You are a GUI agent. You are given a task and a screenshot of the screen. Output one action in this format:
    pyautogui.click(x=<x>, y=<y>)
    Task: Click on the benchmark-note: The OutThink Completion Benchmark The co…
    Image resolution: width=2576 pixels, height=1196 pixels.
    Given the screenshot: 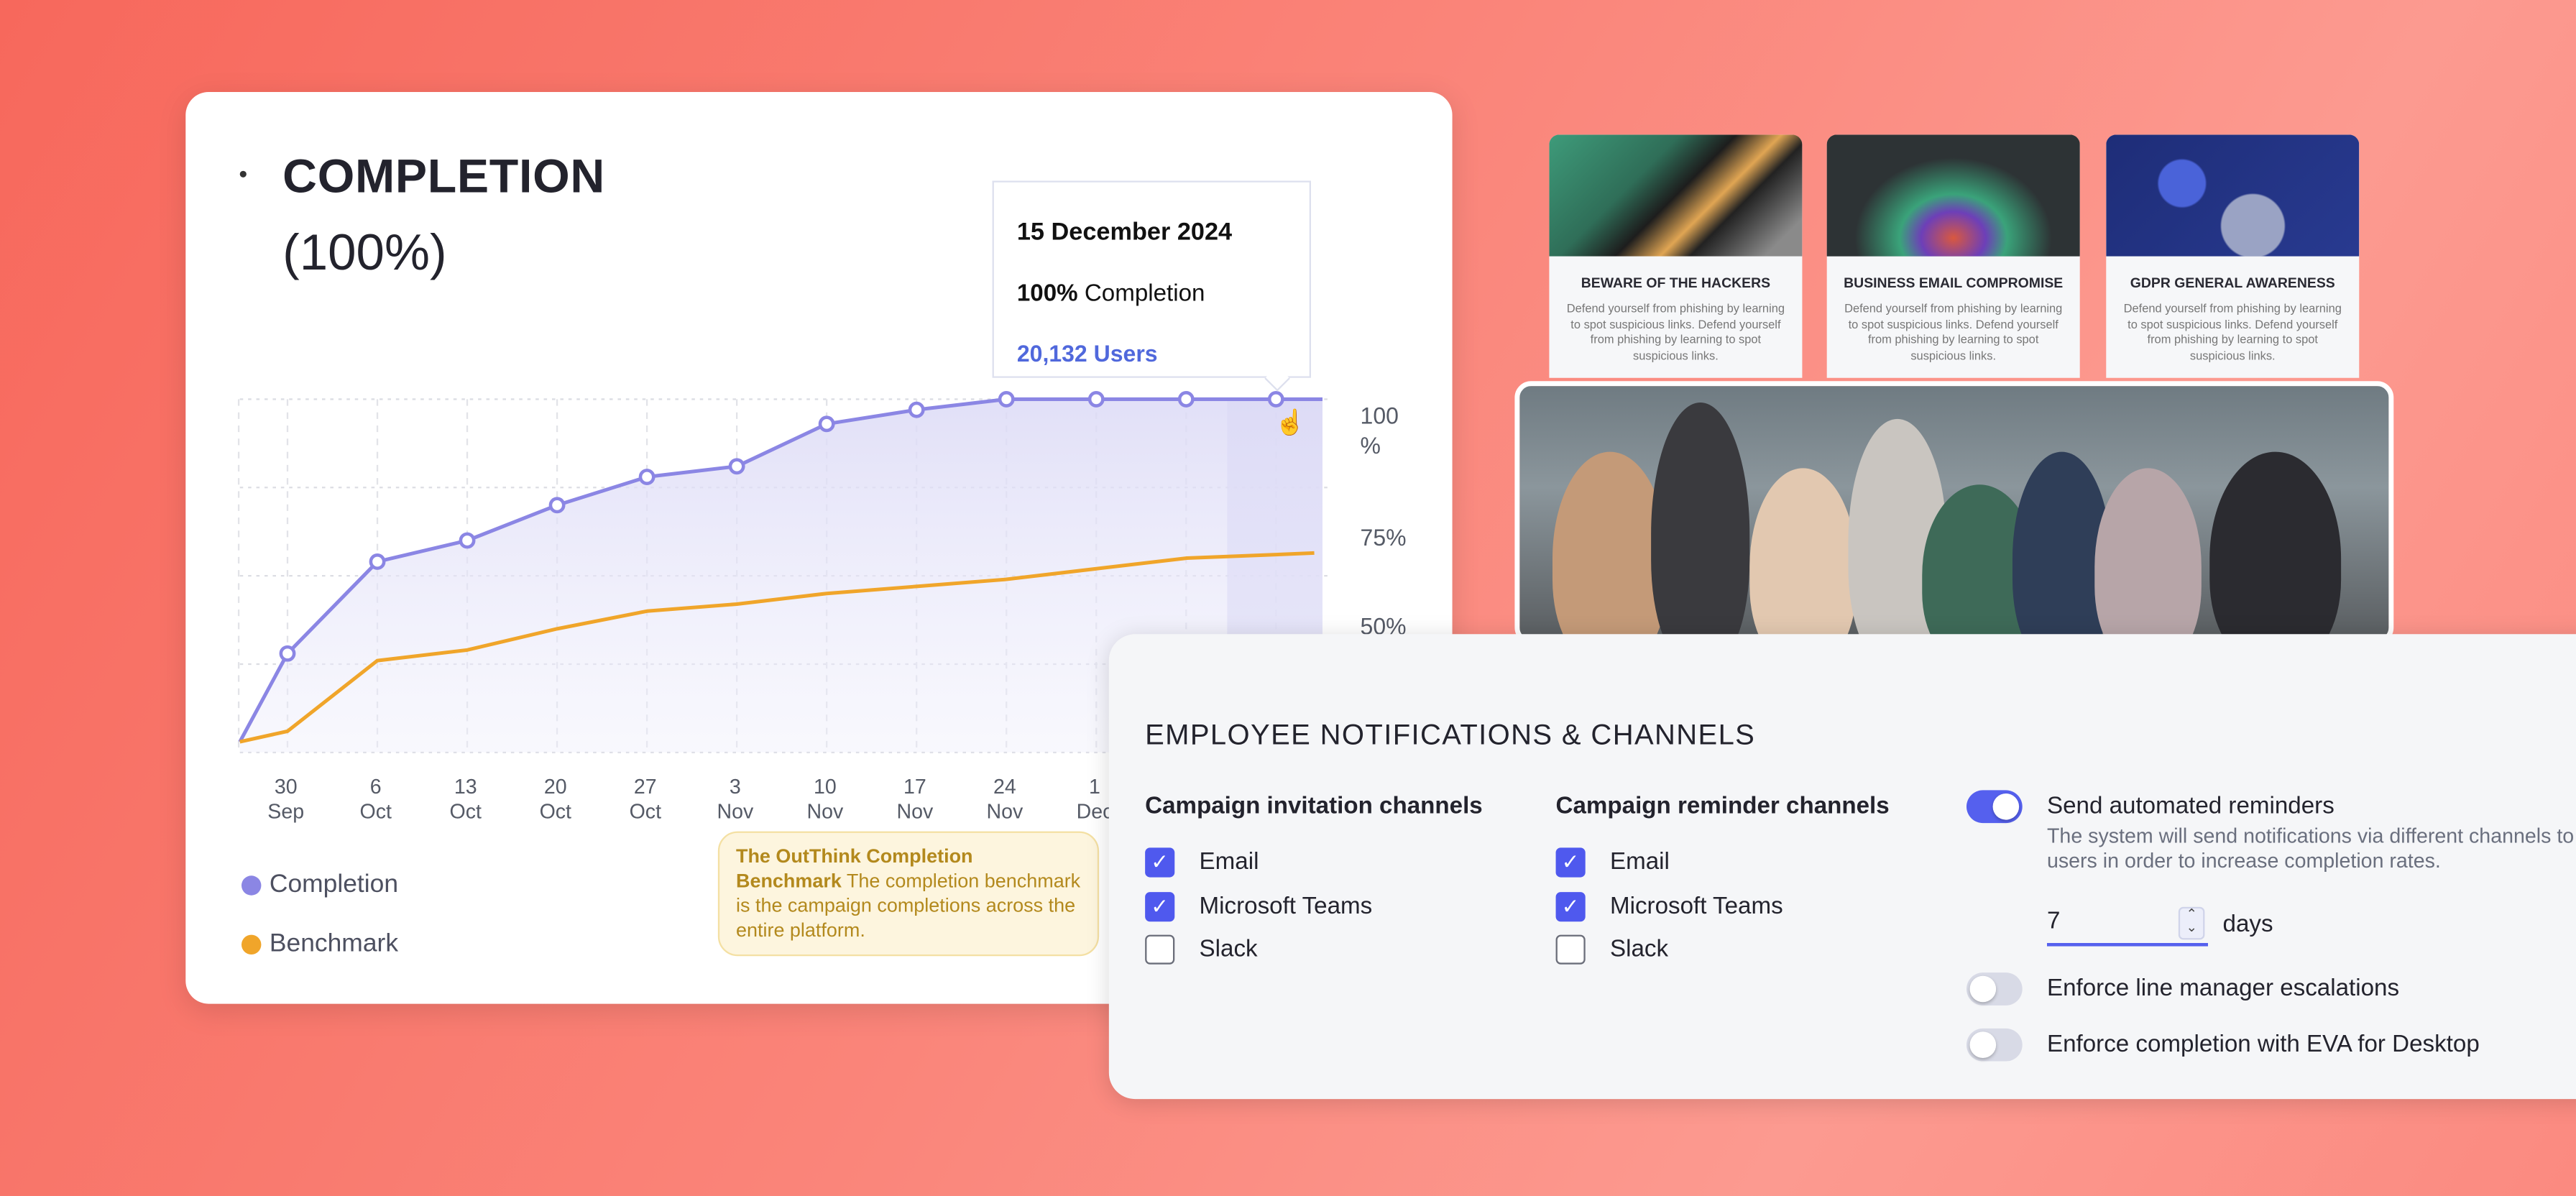 What is the action you would take?
    pyautogui.click(x=908, y=894)
    